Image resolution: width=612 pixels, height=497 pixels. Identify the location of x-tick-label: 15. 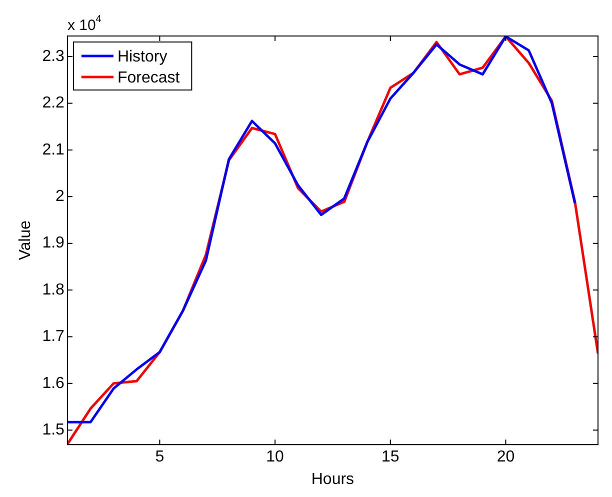
(390, 457).